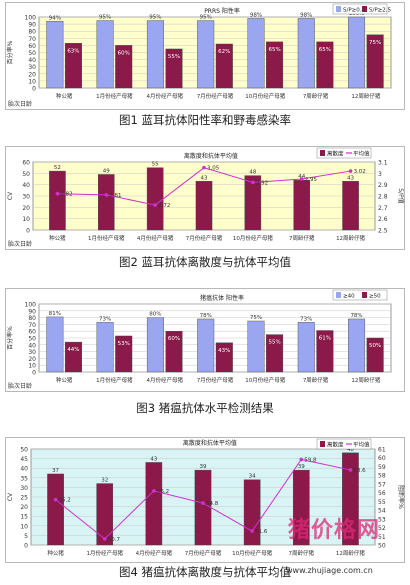 The width and height of the screenshot is (410, 585). What do you see at coordinates (329, 570) in the screenshot?
I see `watermark-url: www.zhujiage.com.cn` at bounding box center [329, 570].